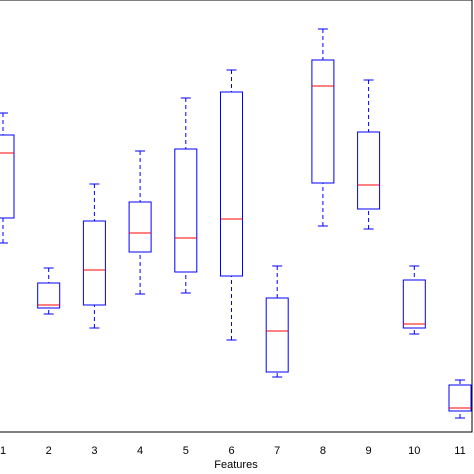 Image resolution: width=474 pixels, height=474 pixels. Describe the element at coordinates (49, 451) in the screenshot. I see `x-tick-label: 2` at that location.